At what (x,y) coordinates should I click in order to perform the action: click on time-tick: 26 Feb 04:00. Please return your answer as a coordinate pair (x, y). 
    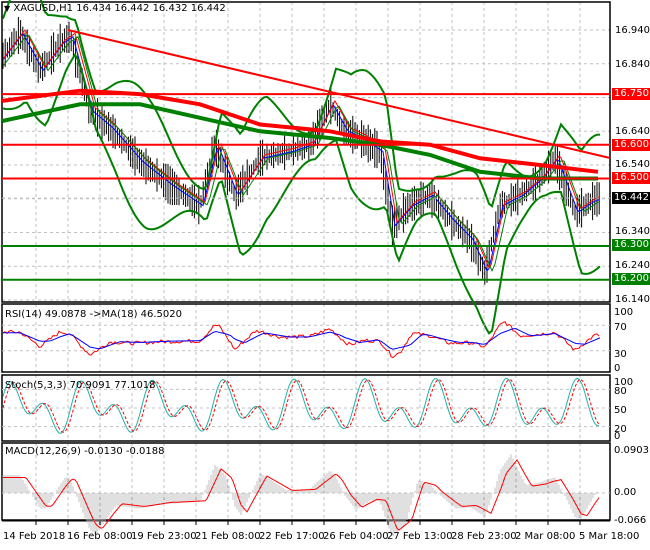
    Looking at the image, I should click on (356, 536).